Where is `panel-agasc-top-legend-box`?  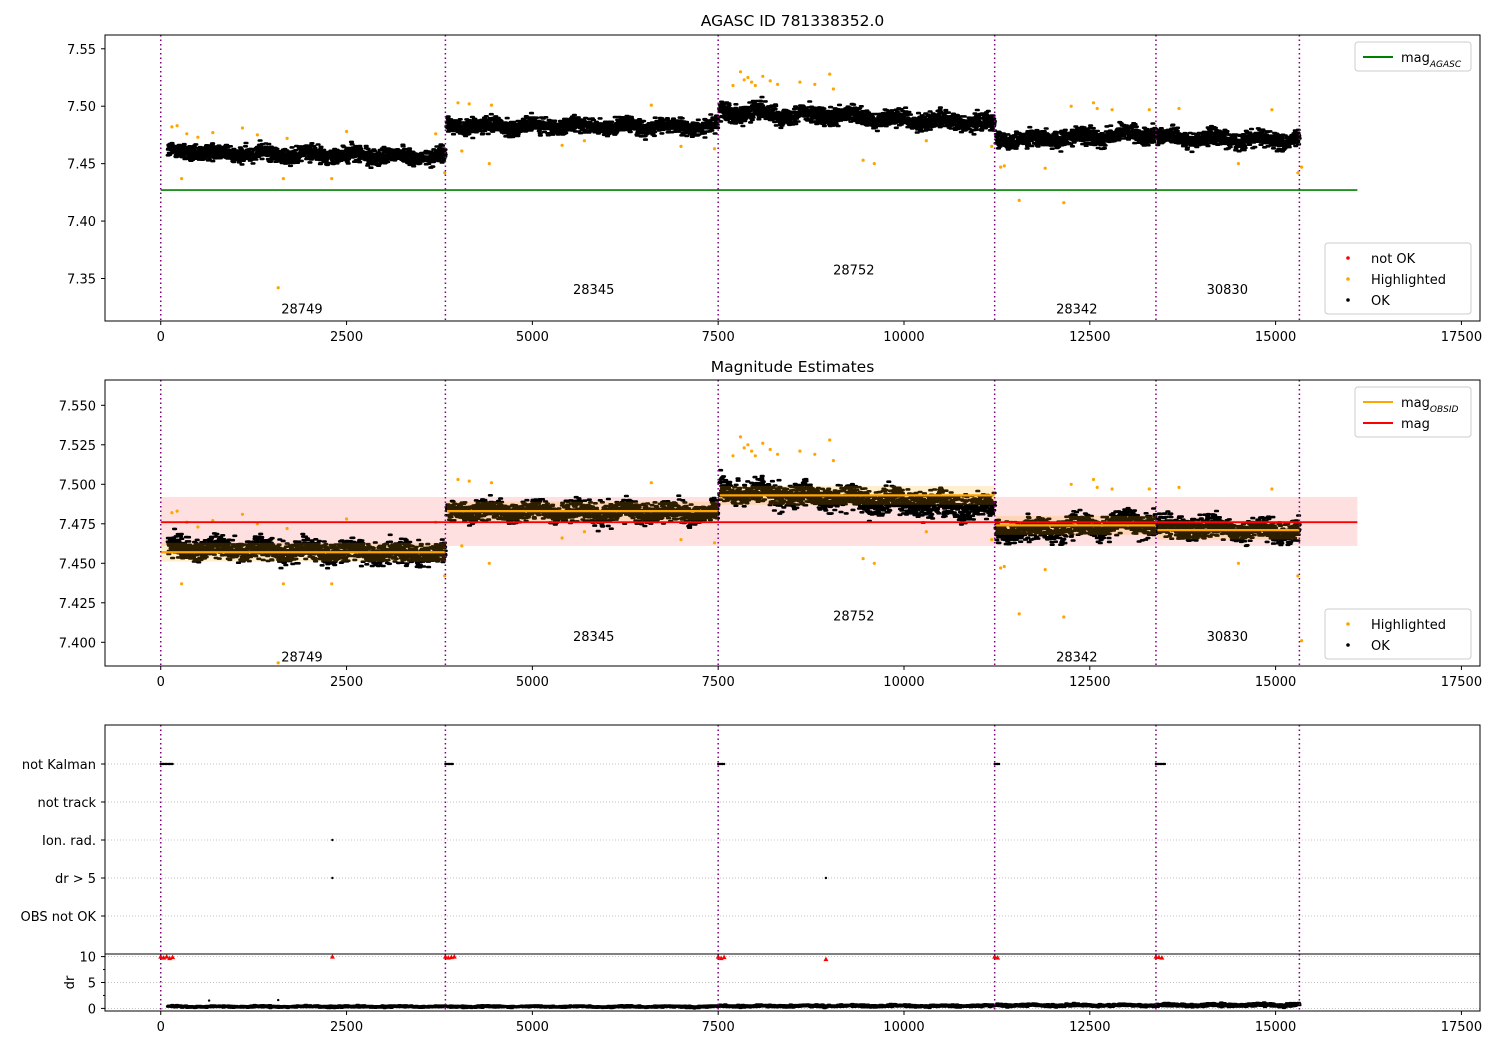
panel-agasc-top-legend-box is located at coordinates (1413, 56).